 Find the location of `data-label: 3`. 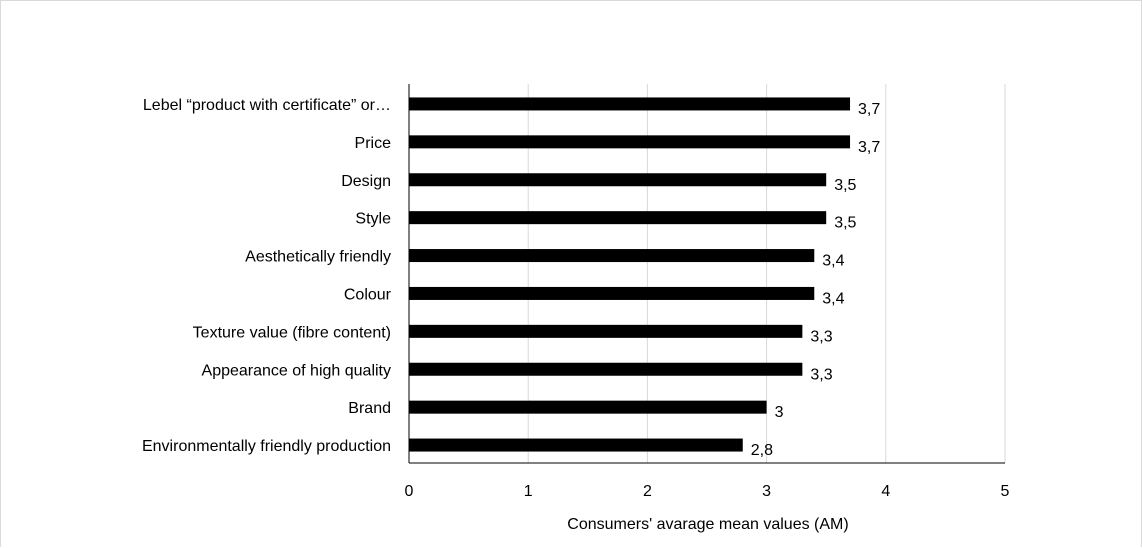

data-label: 3 is located at coordinates (779, 412).